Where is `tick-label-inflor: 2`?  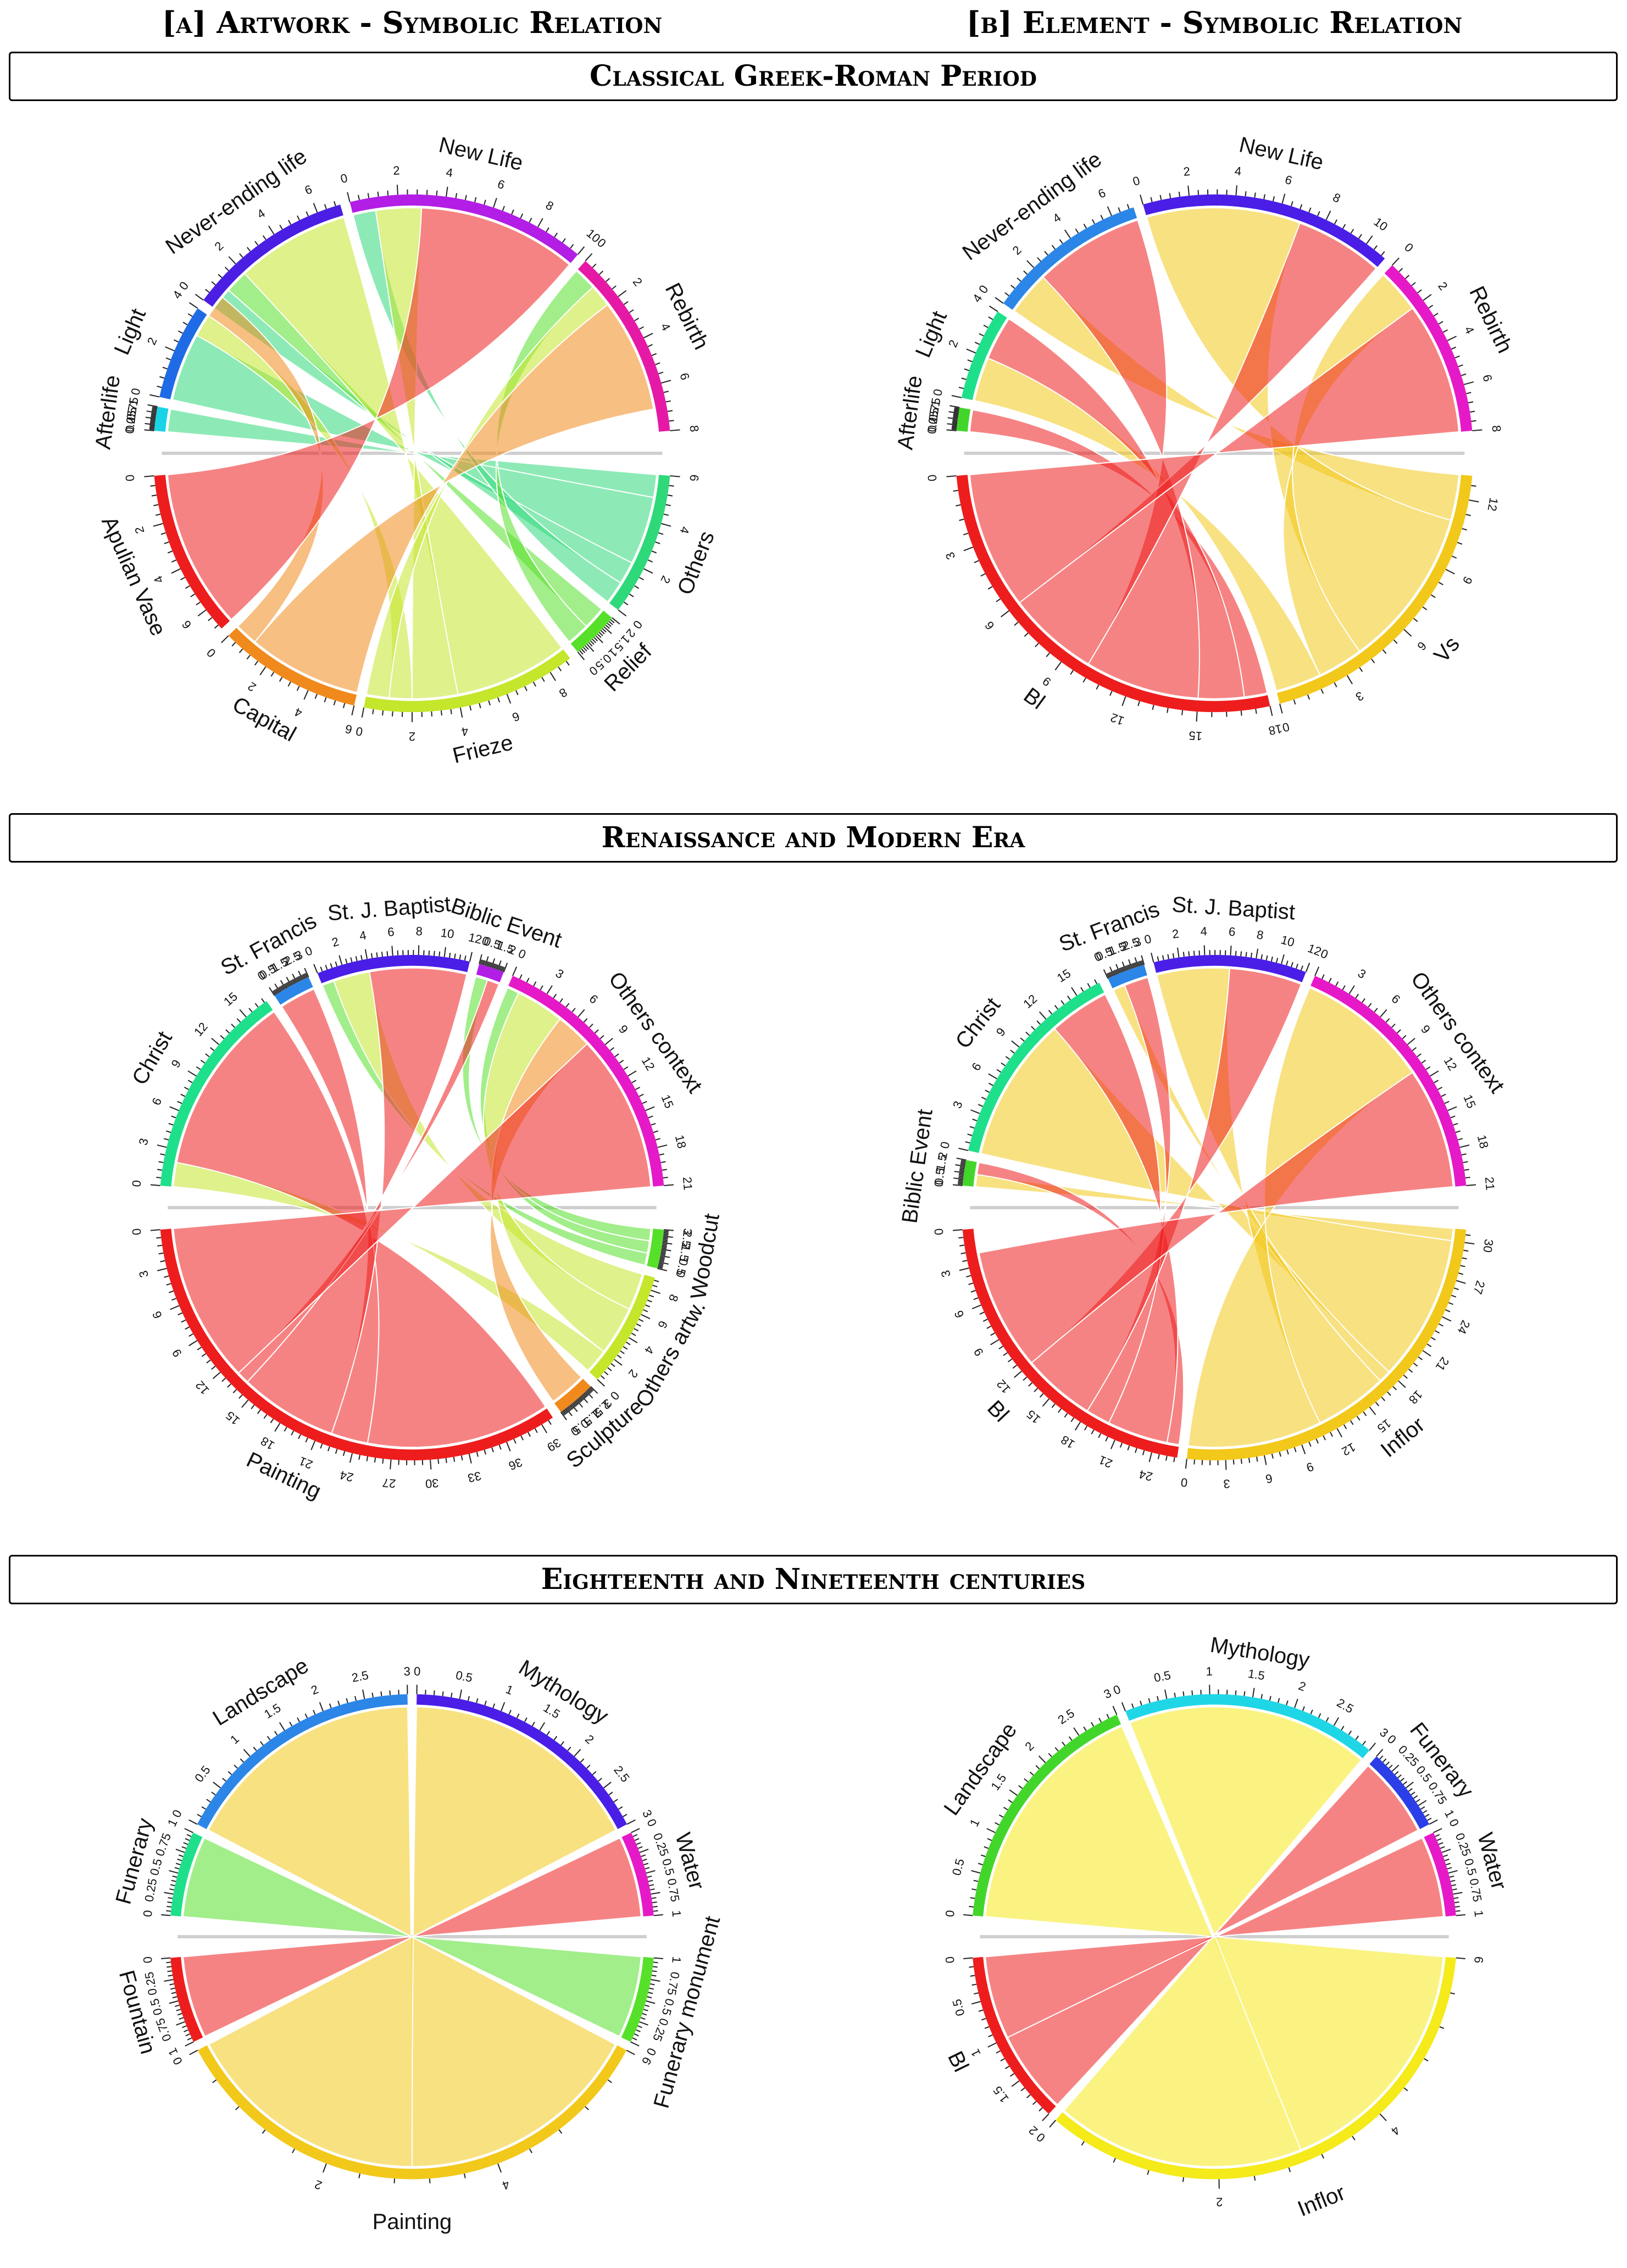 tick-label-inflor: 2 is located at coordinates (1219, 2202).